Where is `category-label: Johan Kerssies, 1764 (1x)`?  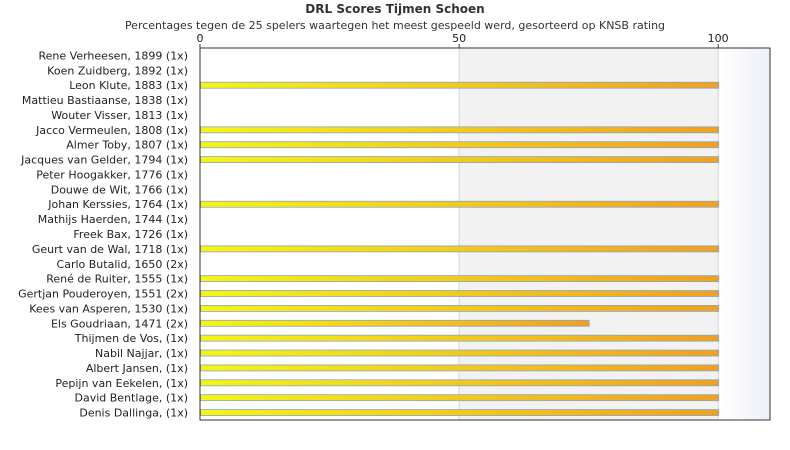 category-label: Johan Kerssies, 1764 (1x) is located at coordinates (117, 204).